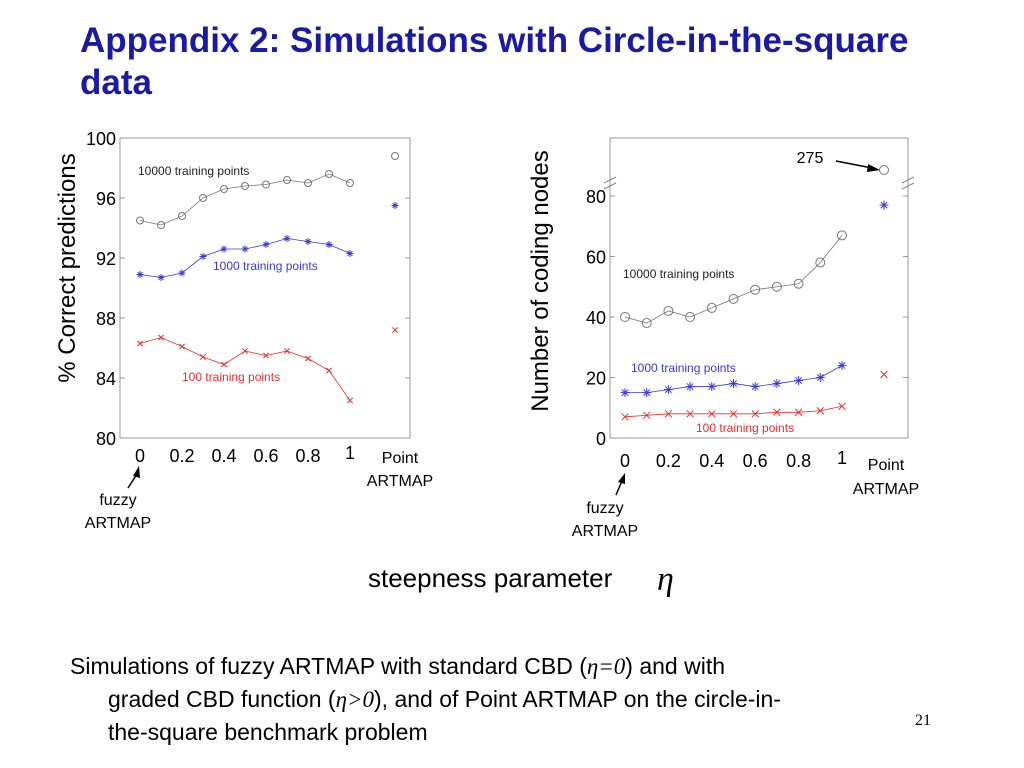 Image resolution: width=1024 pixels, height=768 pixels. Describe the element at coordinates (118, 523) in the screenshot. I see `left-fuzzy-label-2: ARTMAP` at that location.